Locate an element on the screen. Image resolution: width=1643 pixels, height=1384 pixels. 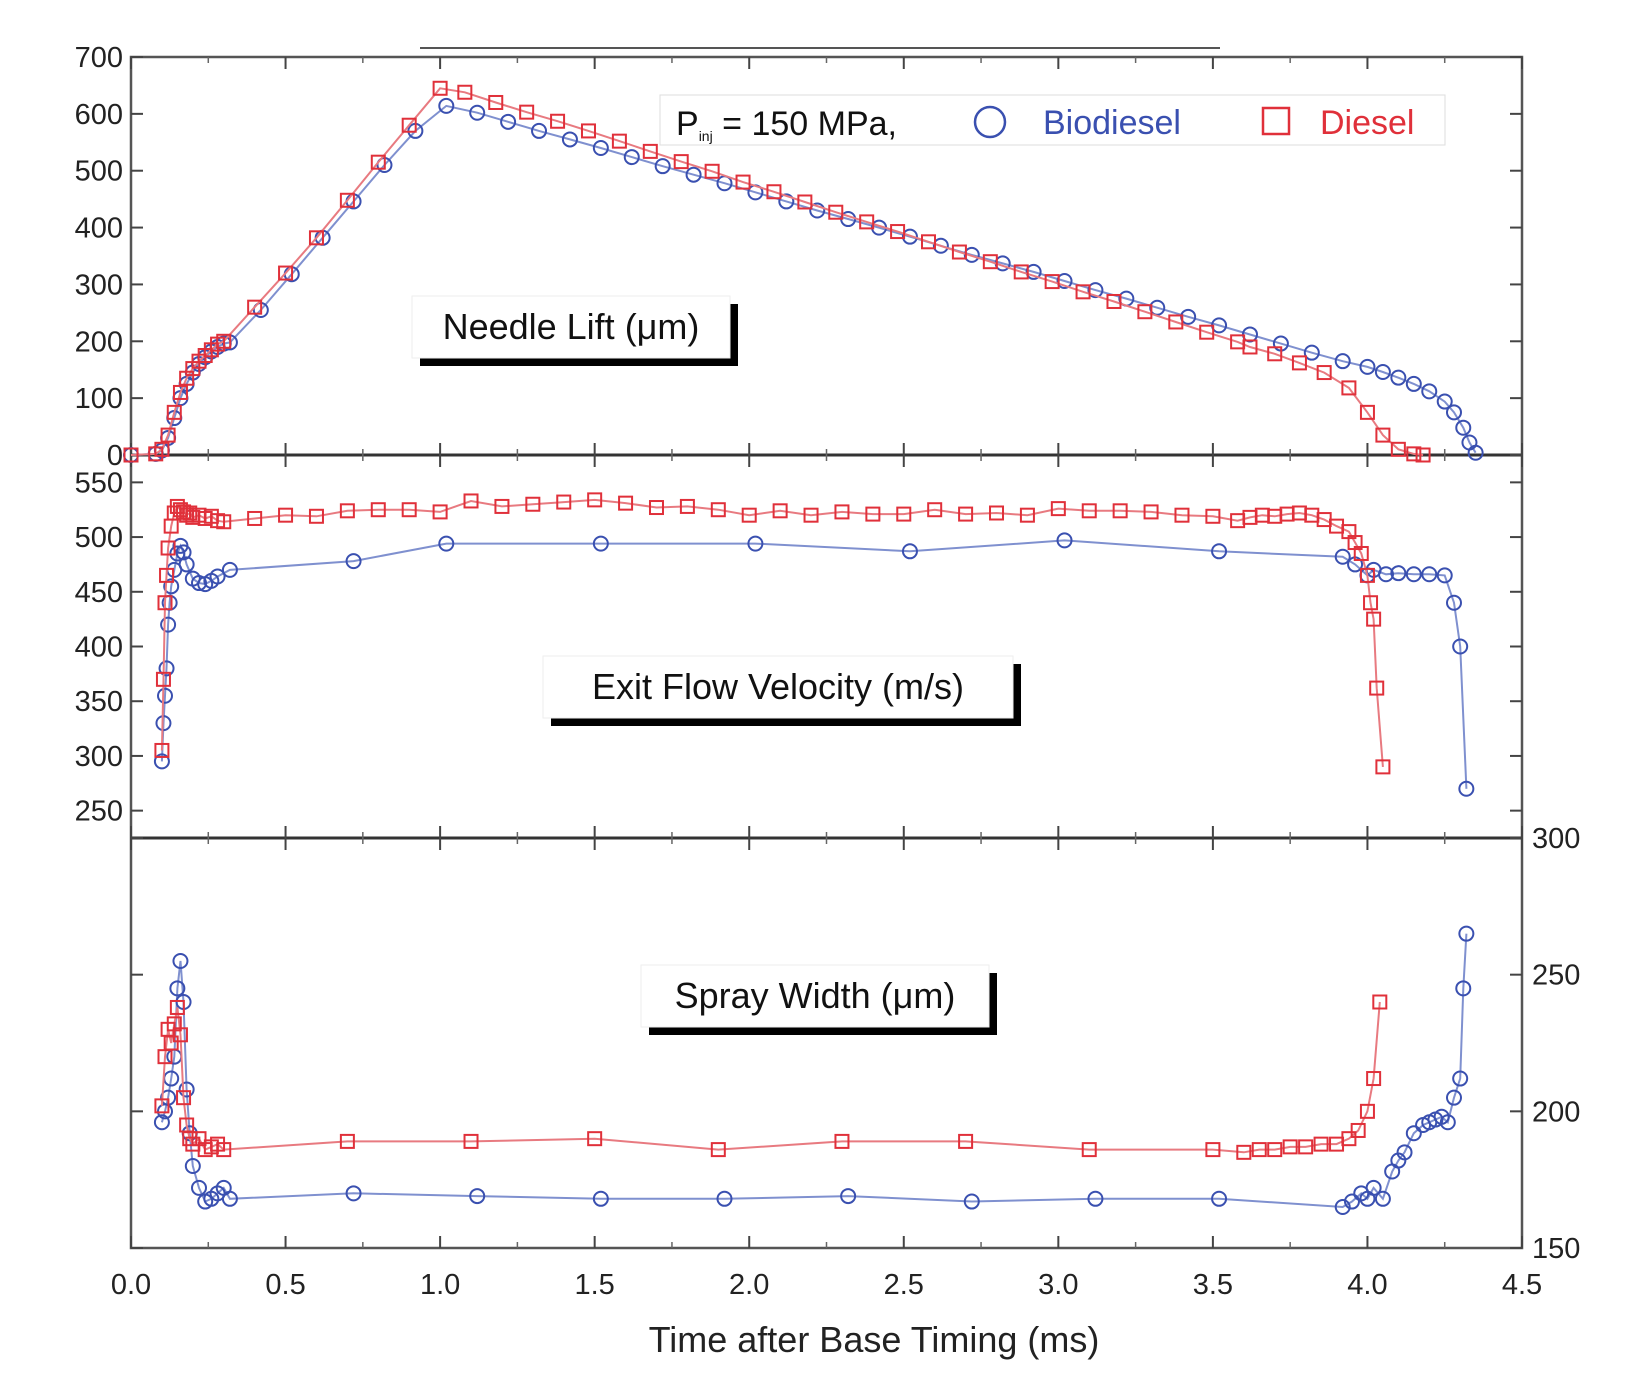
x-tick-labels: 0.0 0.5 1.0 1.5 2.0 2.5 3.0 3.5 4.0 4.5 is located at coordinates (826, 1285).